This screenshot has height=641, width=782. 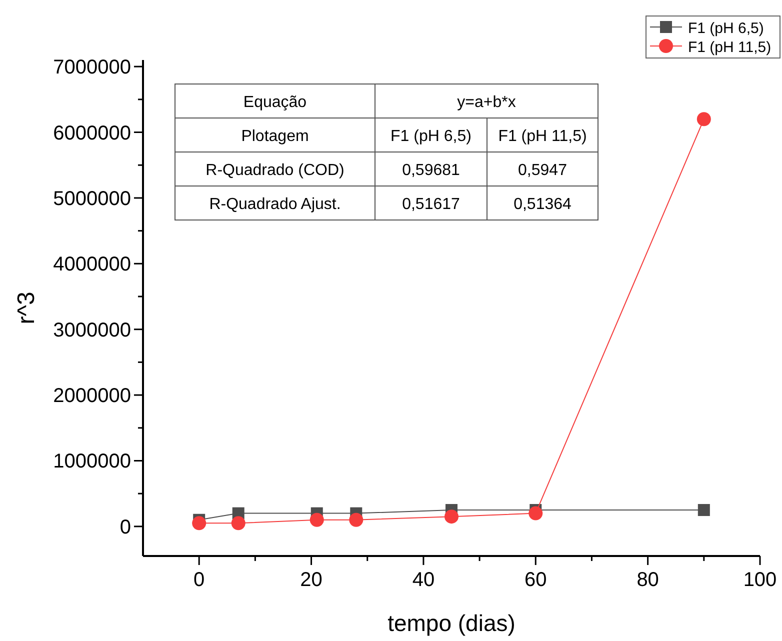 What do you see at coordinates (431, 204) in the screenshot?
I see `annotation: 0,51617` at bounding box center [431, 204].